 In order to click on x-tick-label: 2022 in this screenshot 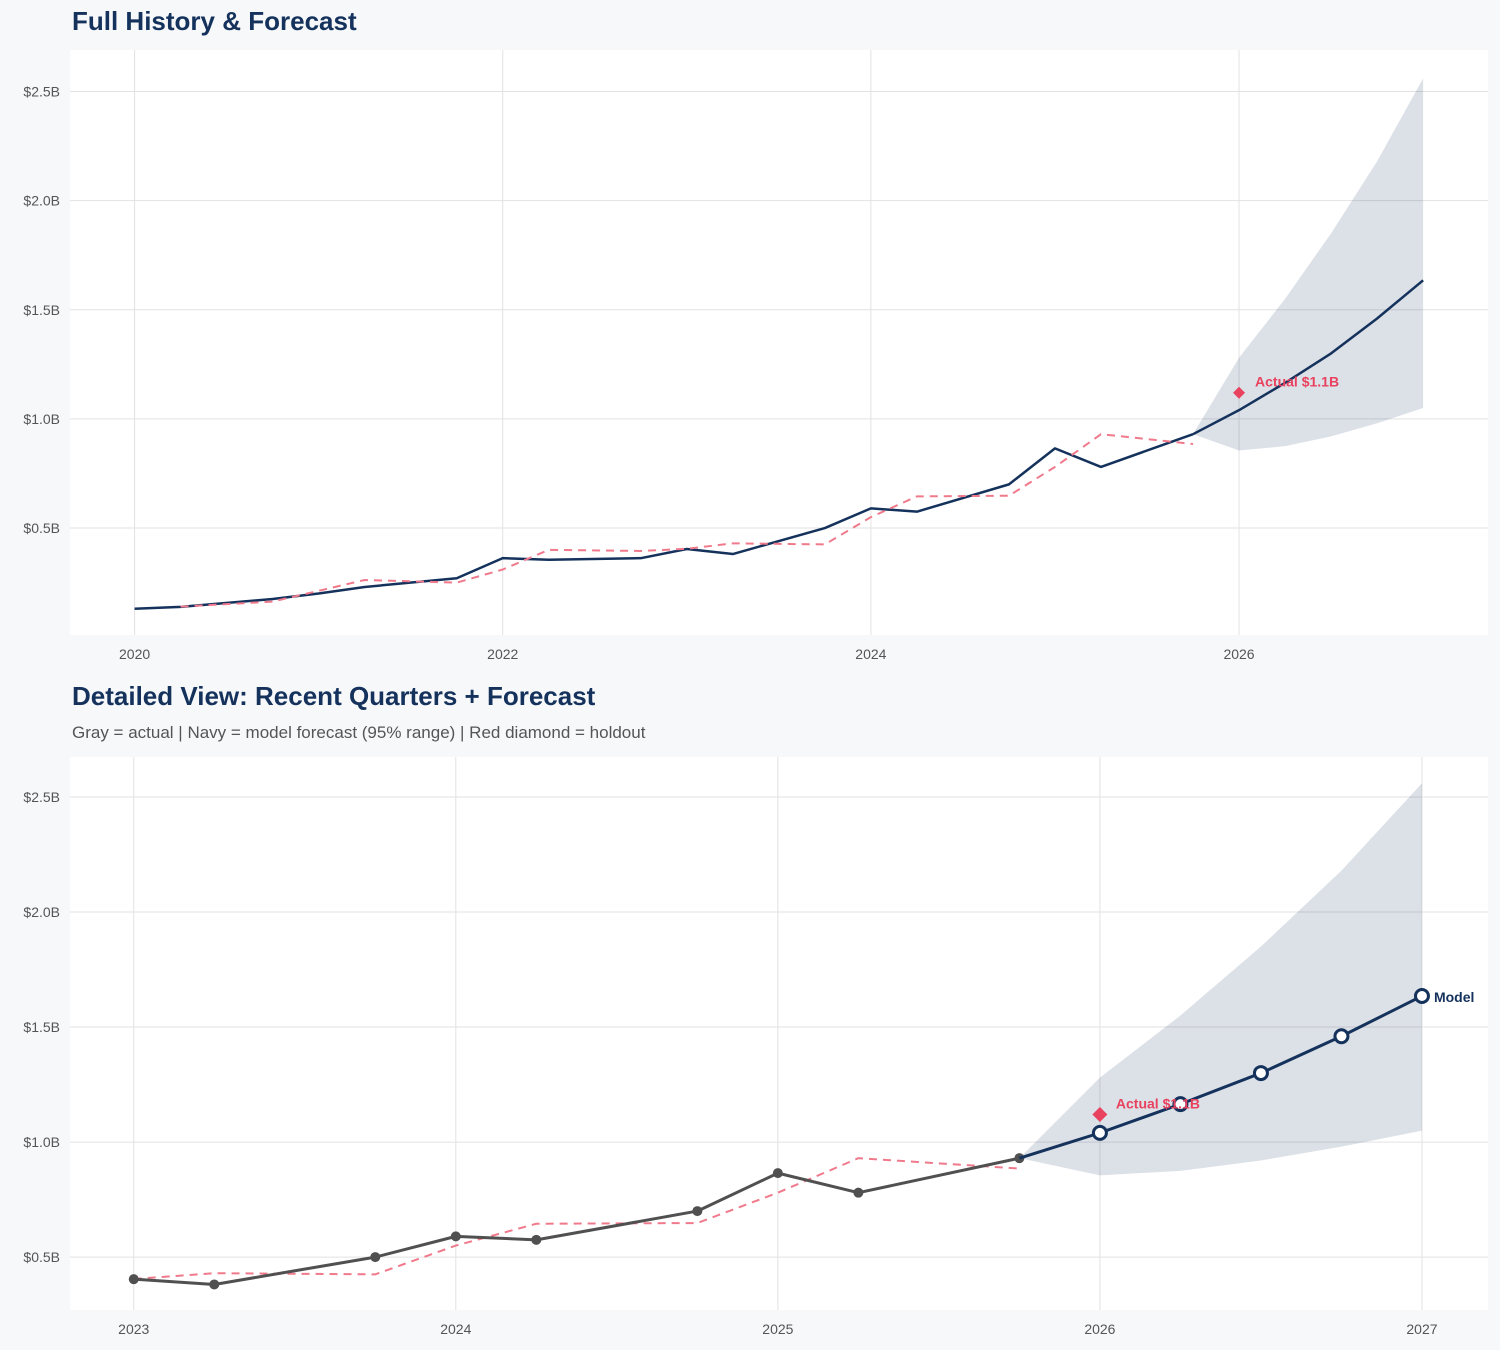, I will do `click(502, 654)`.